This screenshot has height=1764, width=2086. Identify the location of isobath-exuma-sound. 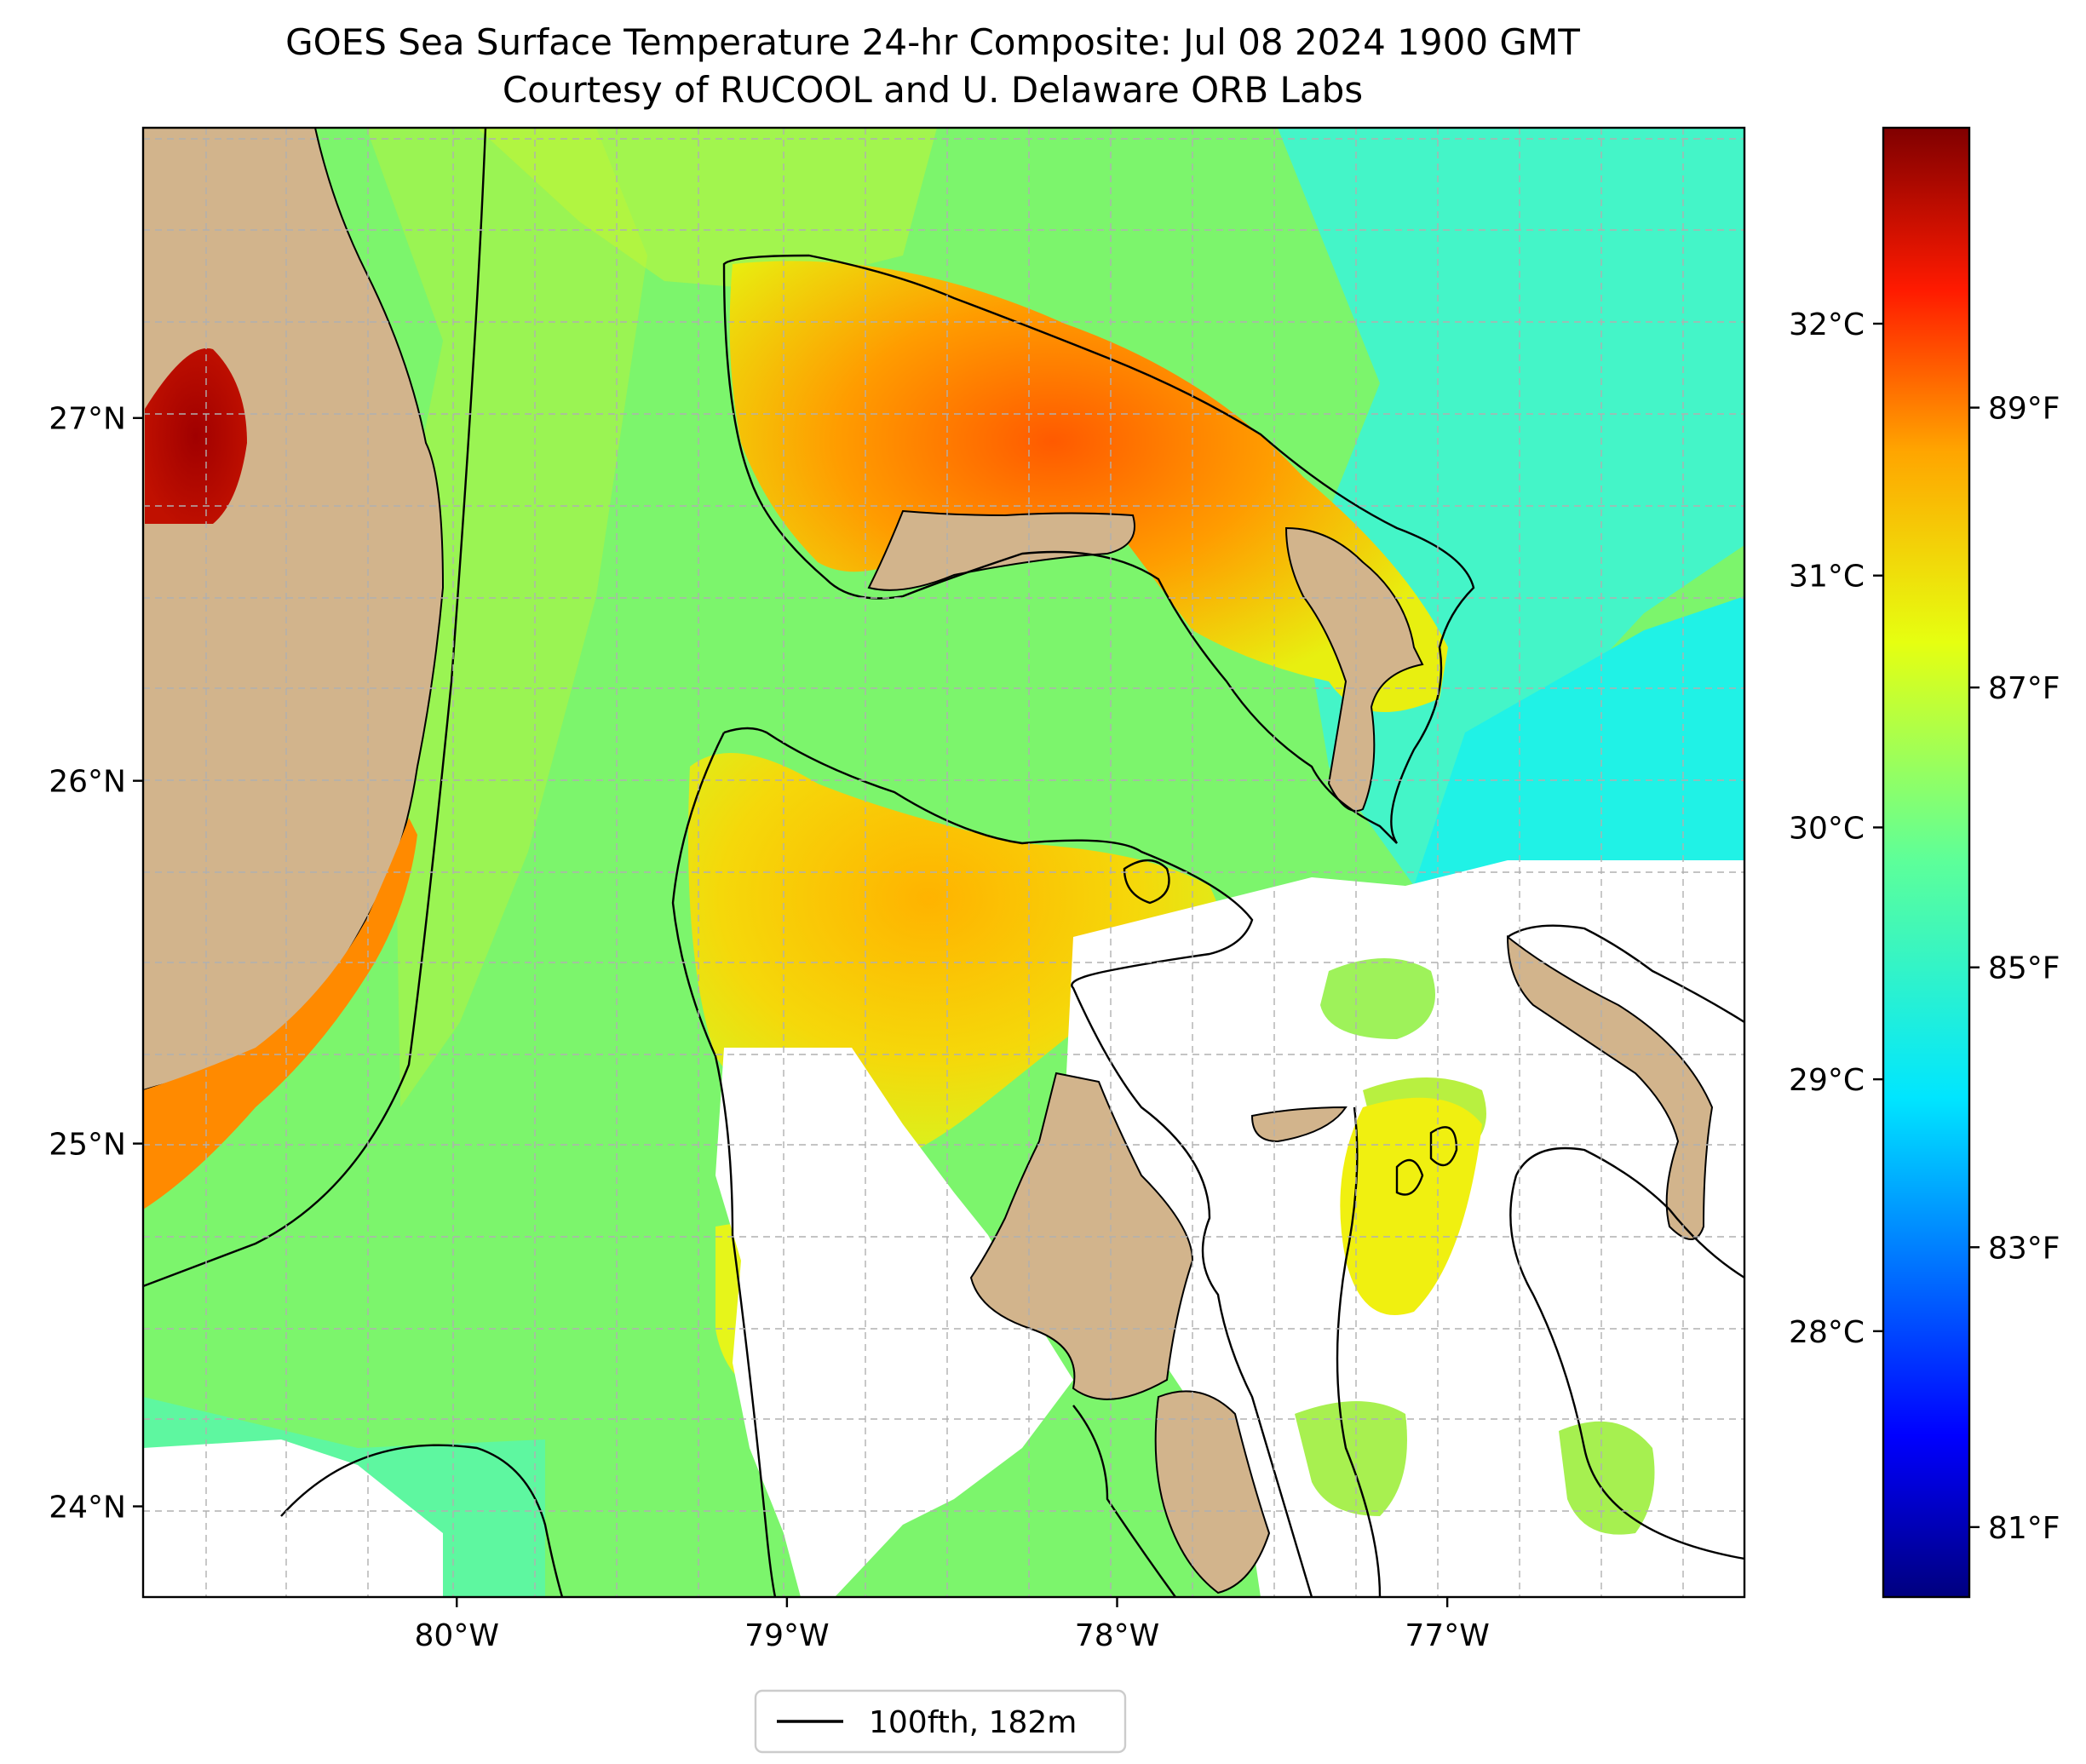
(1629, 1212).